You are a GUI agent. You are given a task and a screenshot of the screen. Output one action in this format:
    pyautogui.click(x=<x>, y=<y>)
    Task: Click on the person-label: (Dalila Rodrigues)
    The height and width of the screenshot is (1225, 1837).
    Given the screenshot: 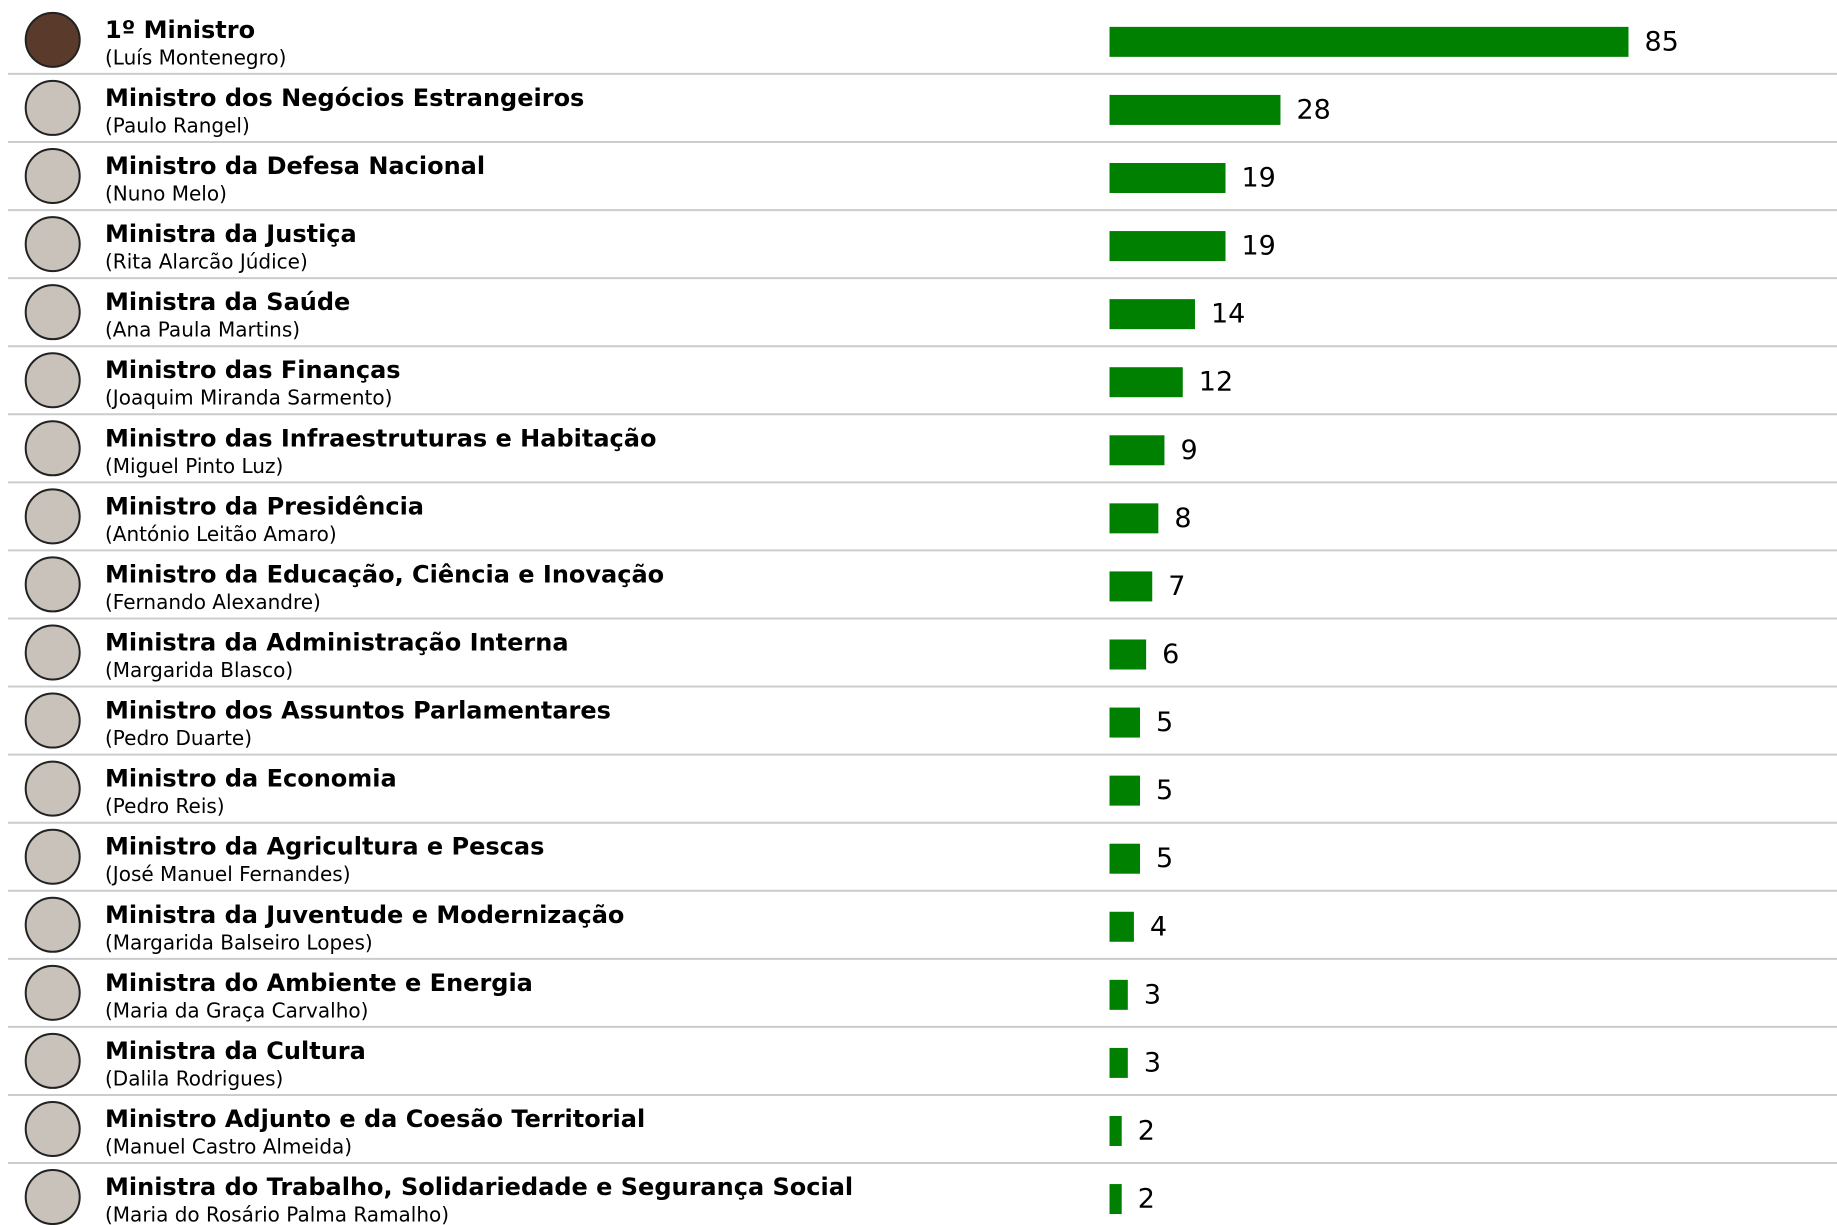 What is the action you would take?
    pyautogui.click(x=194, y=1078)
    